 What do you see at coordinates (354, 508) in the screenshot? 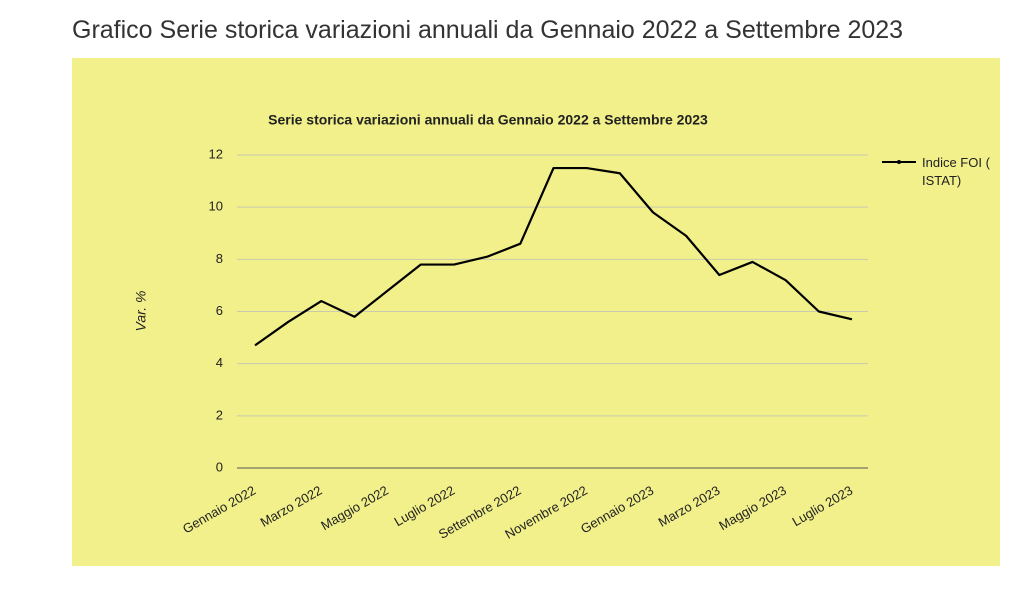
I see `x-tick-label: Maggio 2022` at bounding box center [354, 508].